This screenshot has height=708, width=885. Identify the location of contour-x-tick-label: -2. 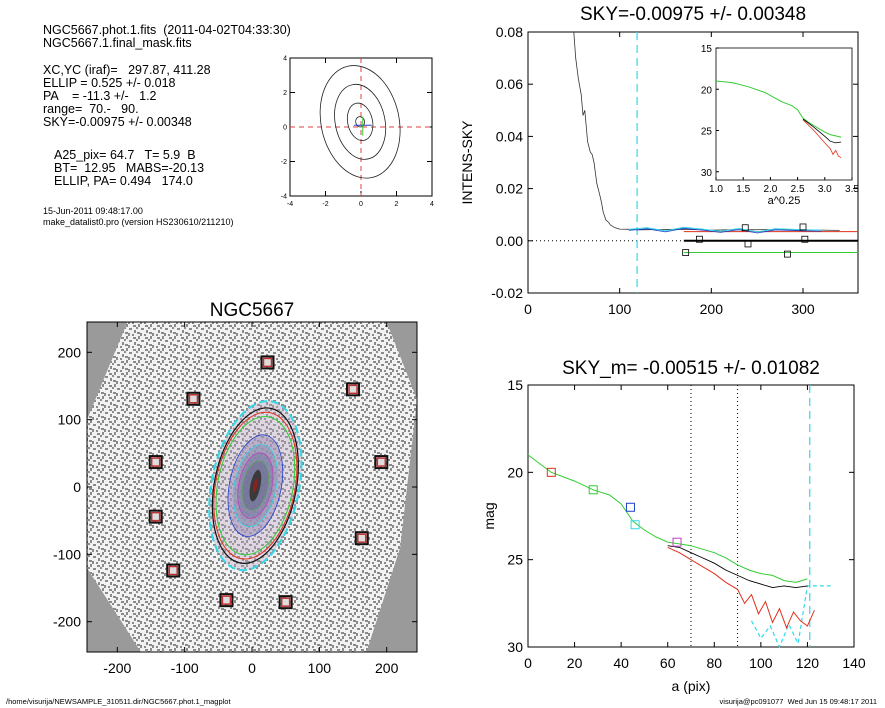
(325, 204).